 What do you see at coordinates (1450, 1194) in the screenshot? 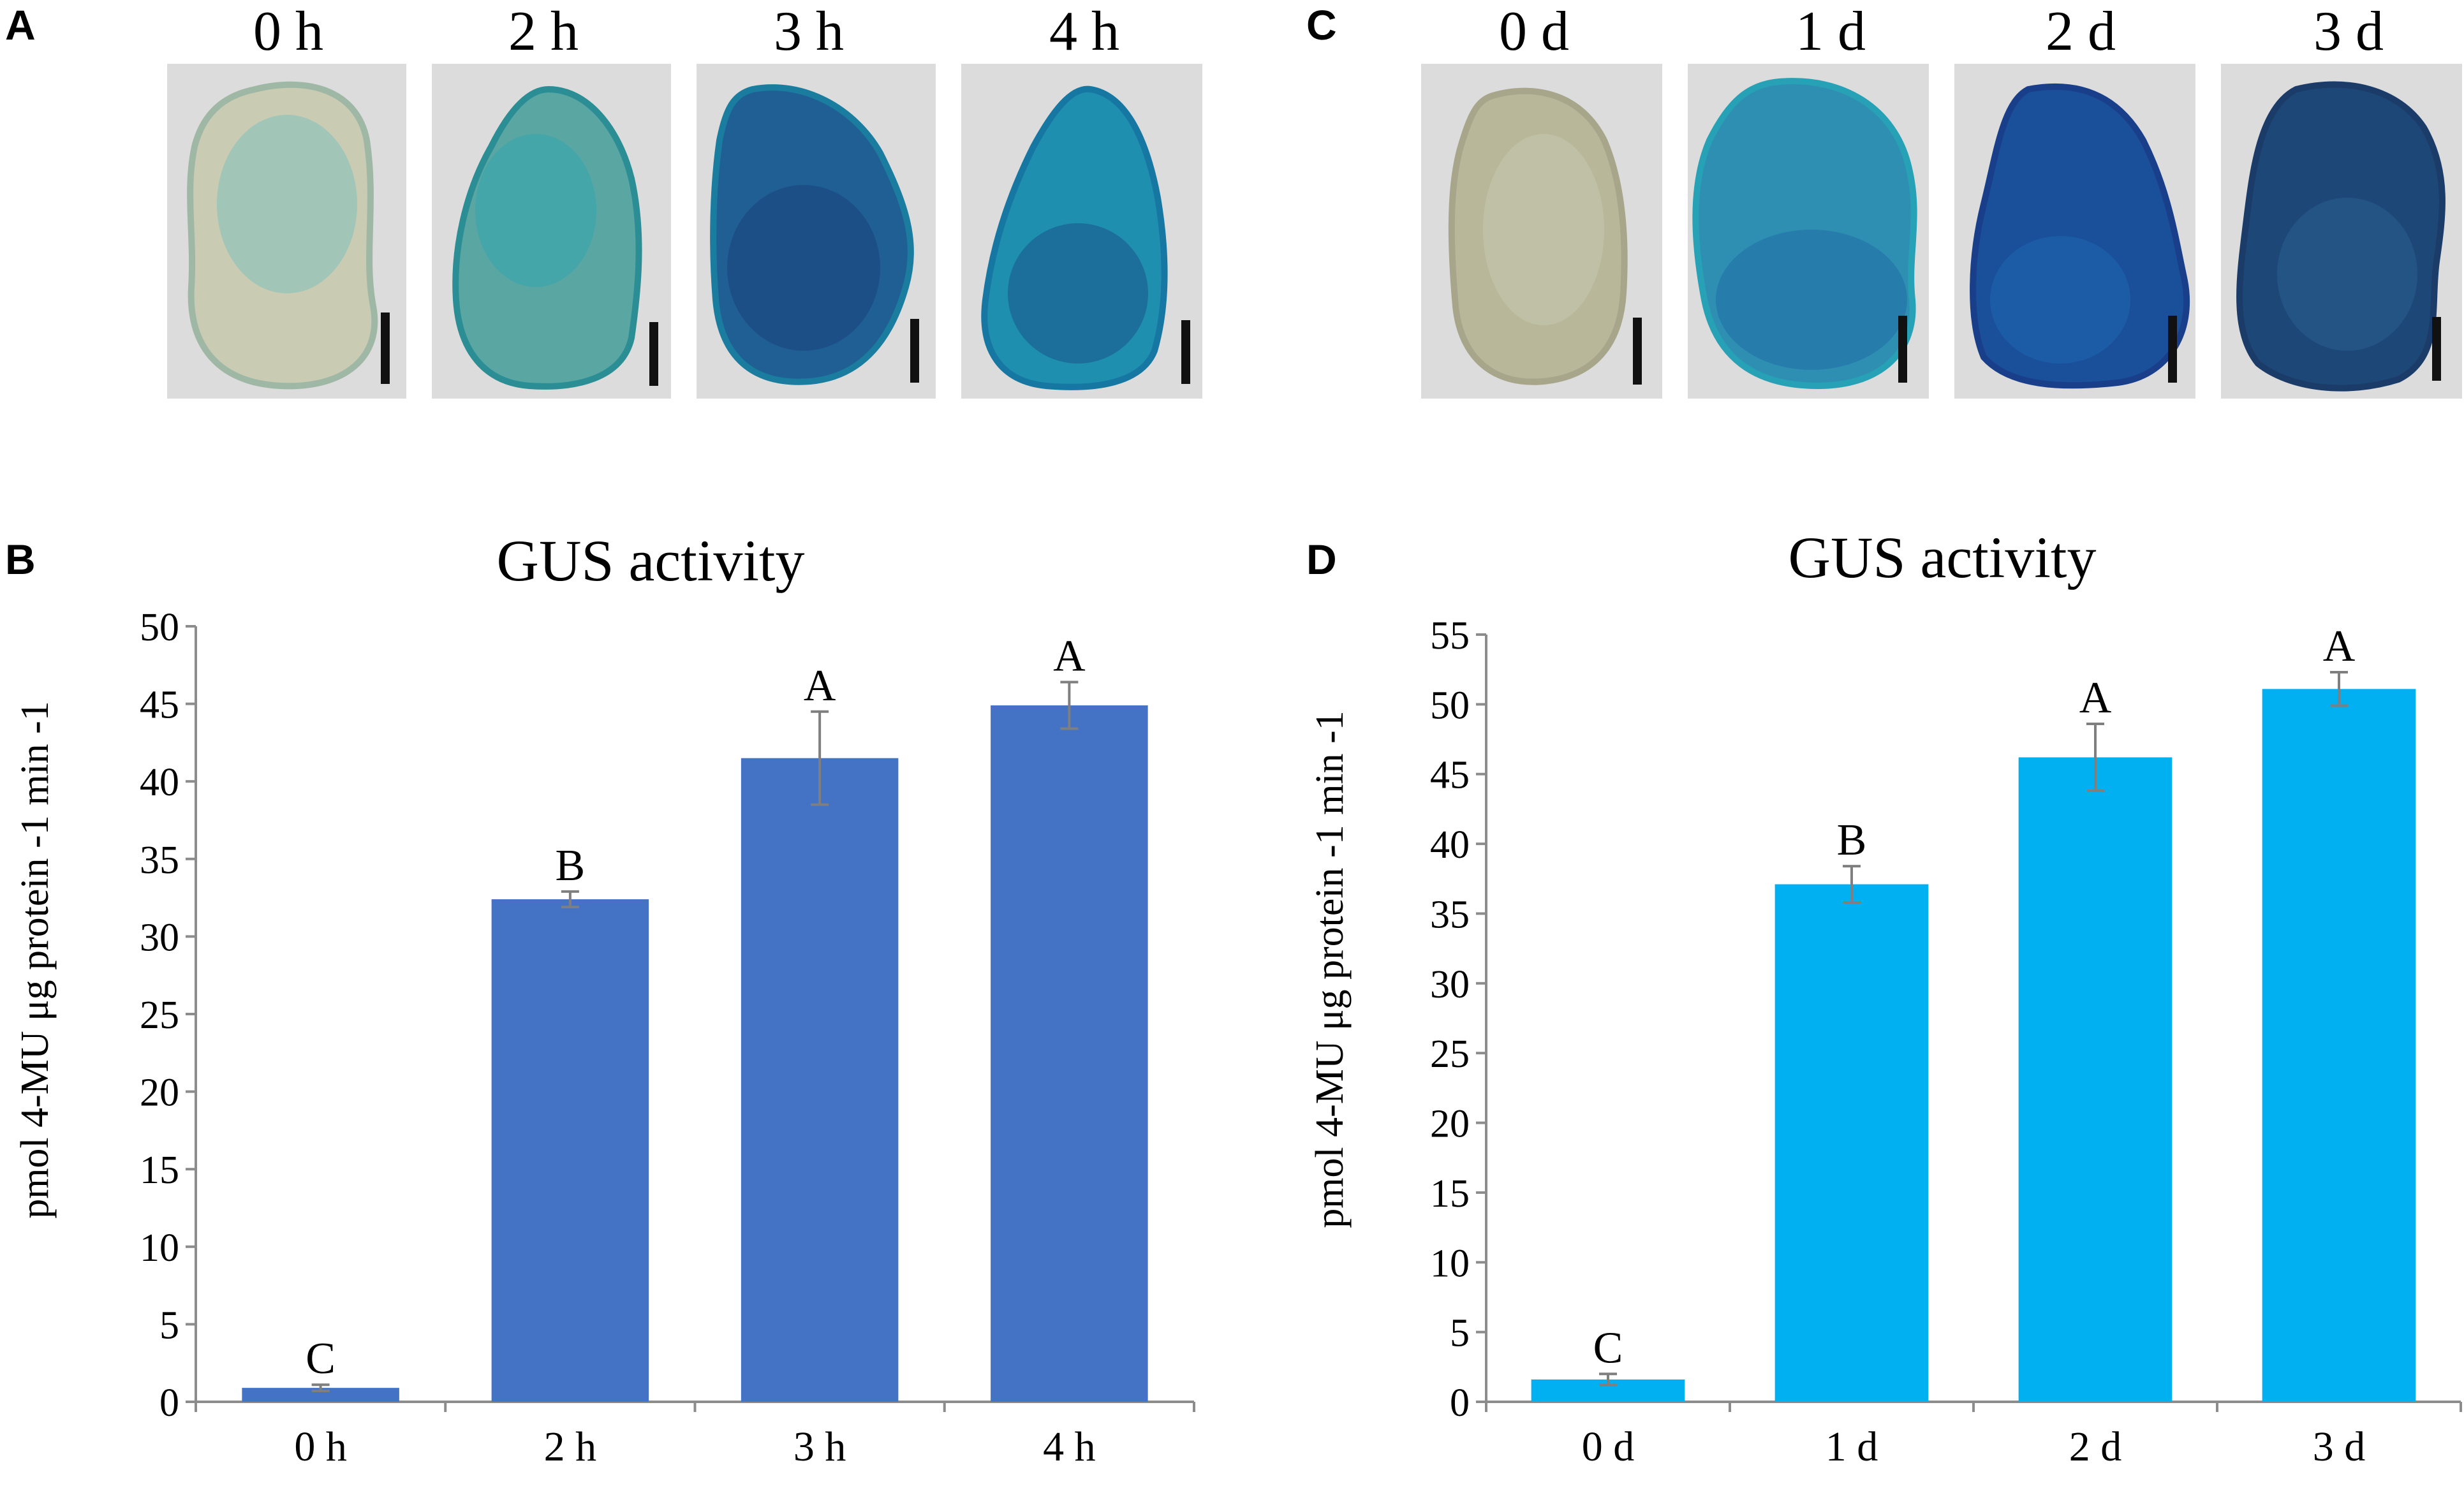
I see `chart-d-y-tick-label: 15` at bounding box center [1450, 1194].